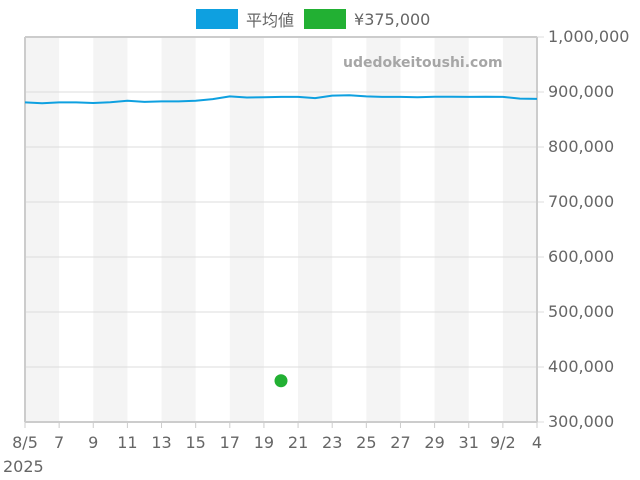 This screenshot has width=640, height=480. Describe the element at coordinates (281, 99) in the screenshot. I see `average-price-line` at that location.